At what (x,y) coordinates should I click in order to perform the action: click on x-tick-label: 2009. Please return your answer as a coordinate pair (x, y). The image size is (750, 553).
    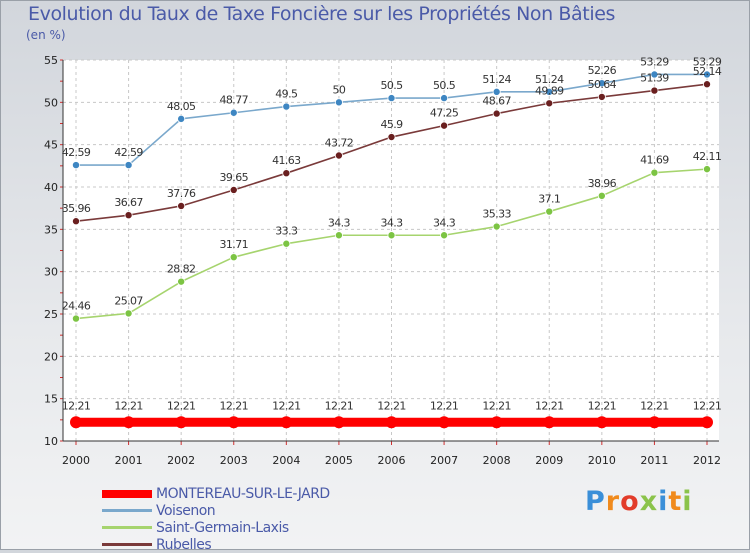
    Looking at the image, I should click on (549, 460).